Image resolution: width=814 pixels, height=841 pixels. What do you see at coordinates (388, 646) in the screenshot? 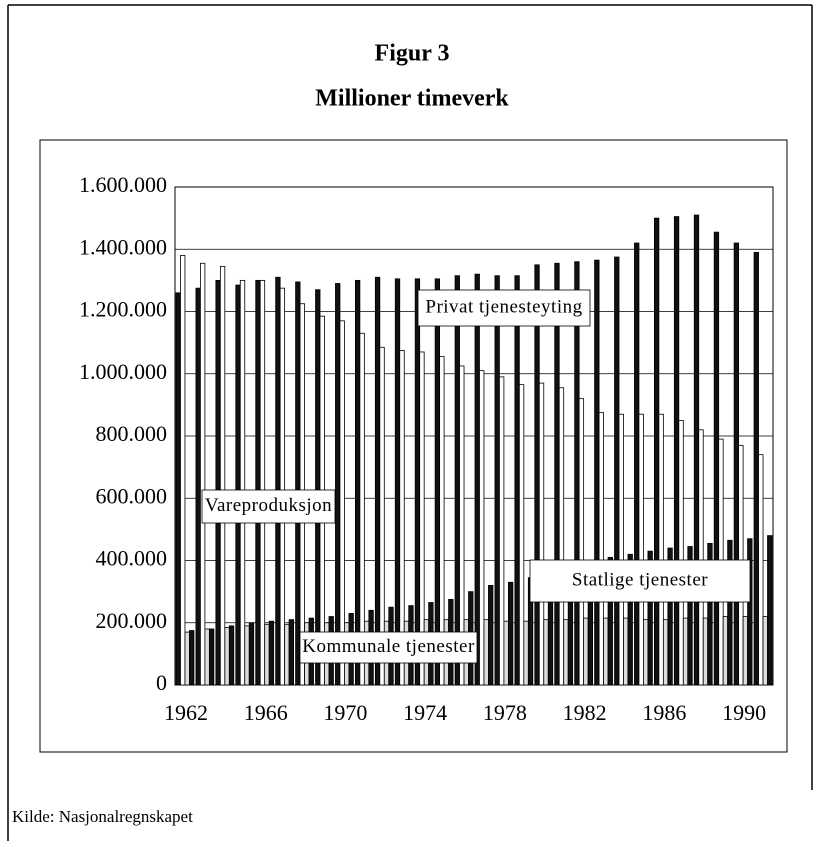
I see `series-label: Kommunale tjenester` at bounding box center [388, 646].